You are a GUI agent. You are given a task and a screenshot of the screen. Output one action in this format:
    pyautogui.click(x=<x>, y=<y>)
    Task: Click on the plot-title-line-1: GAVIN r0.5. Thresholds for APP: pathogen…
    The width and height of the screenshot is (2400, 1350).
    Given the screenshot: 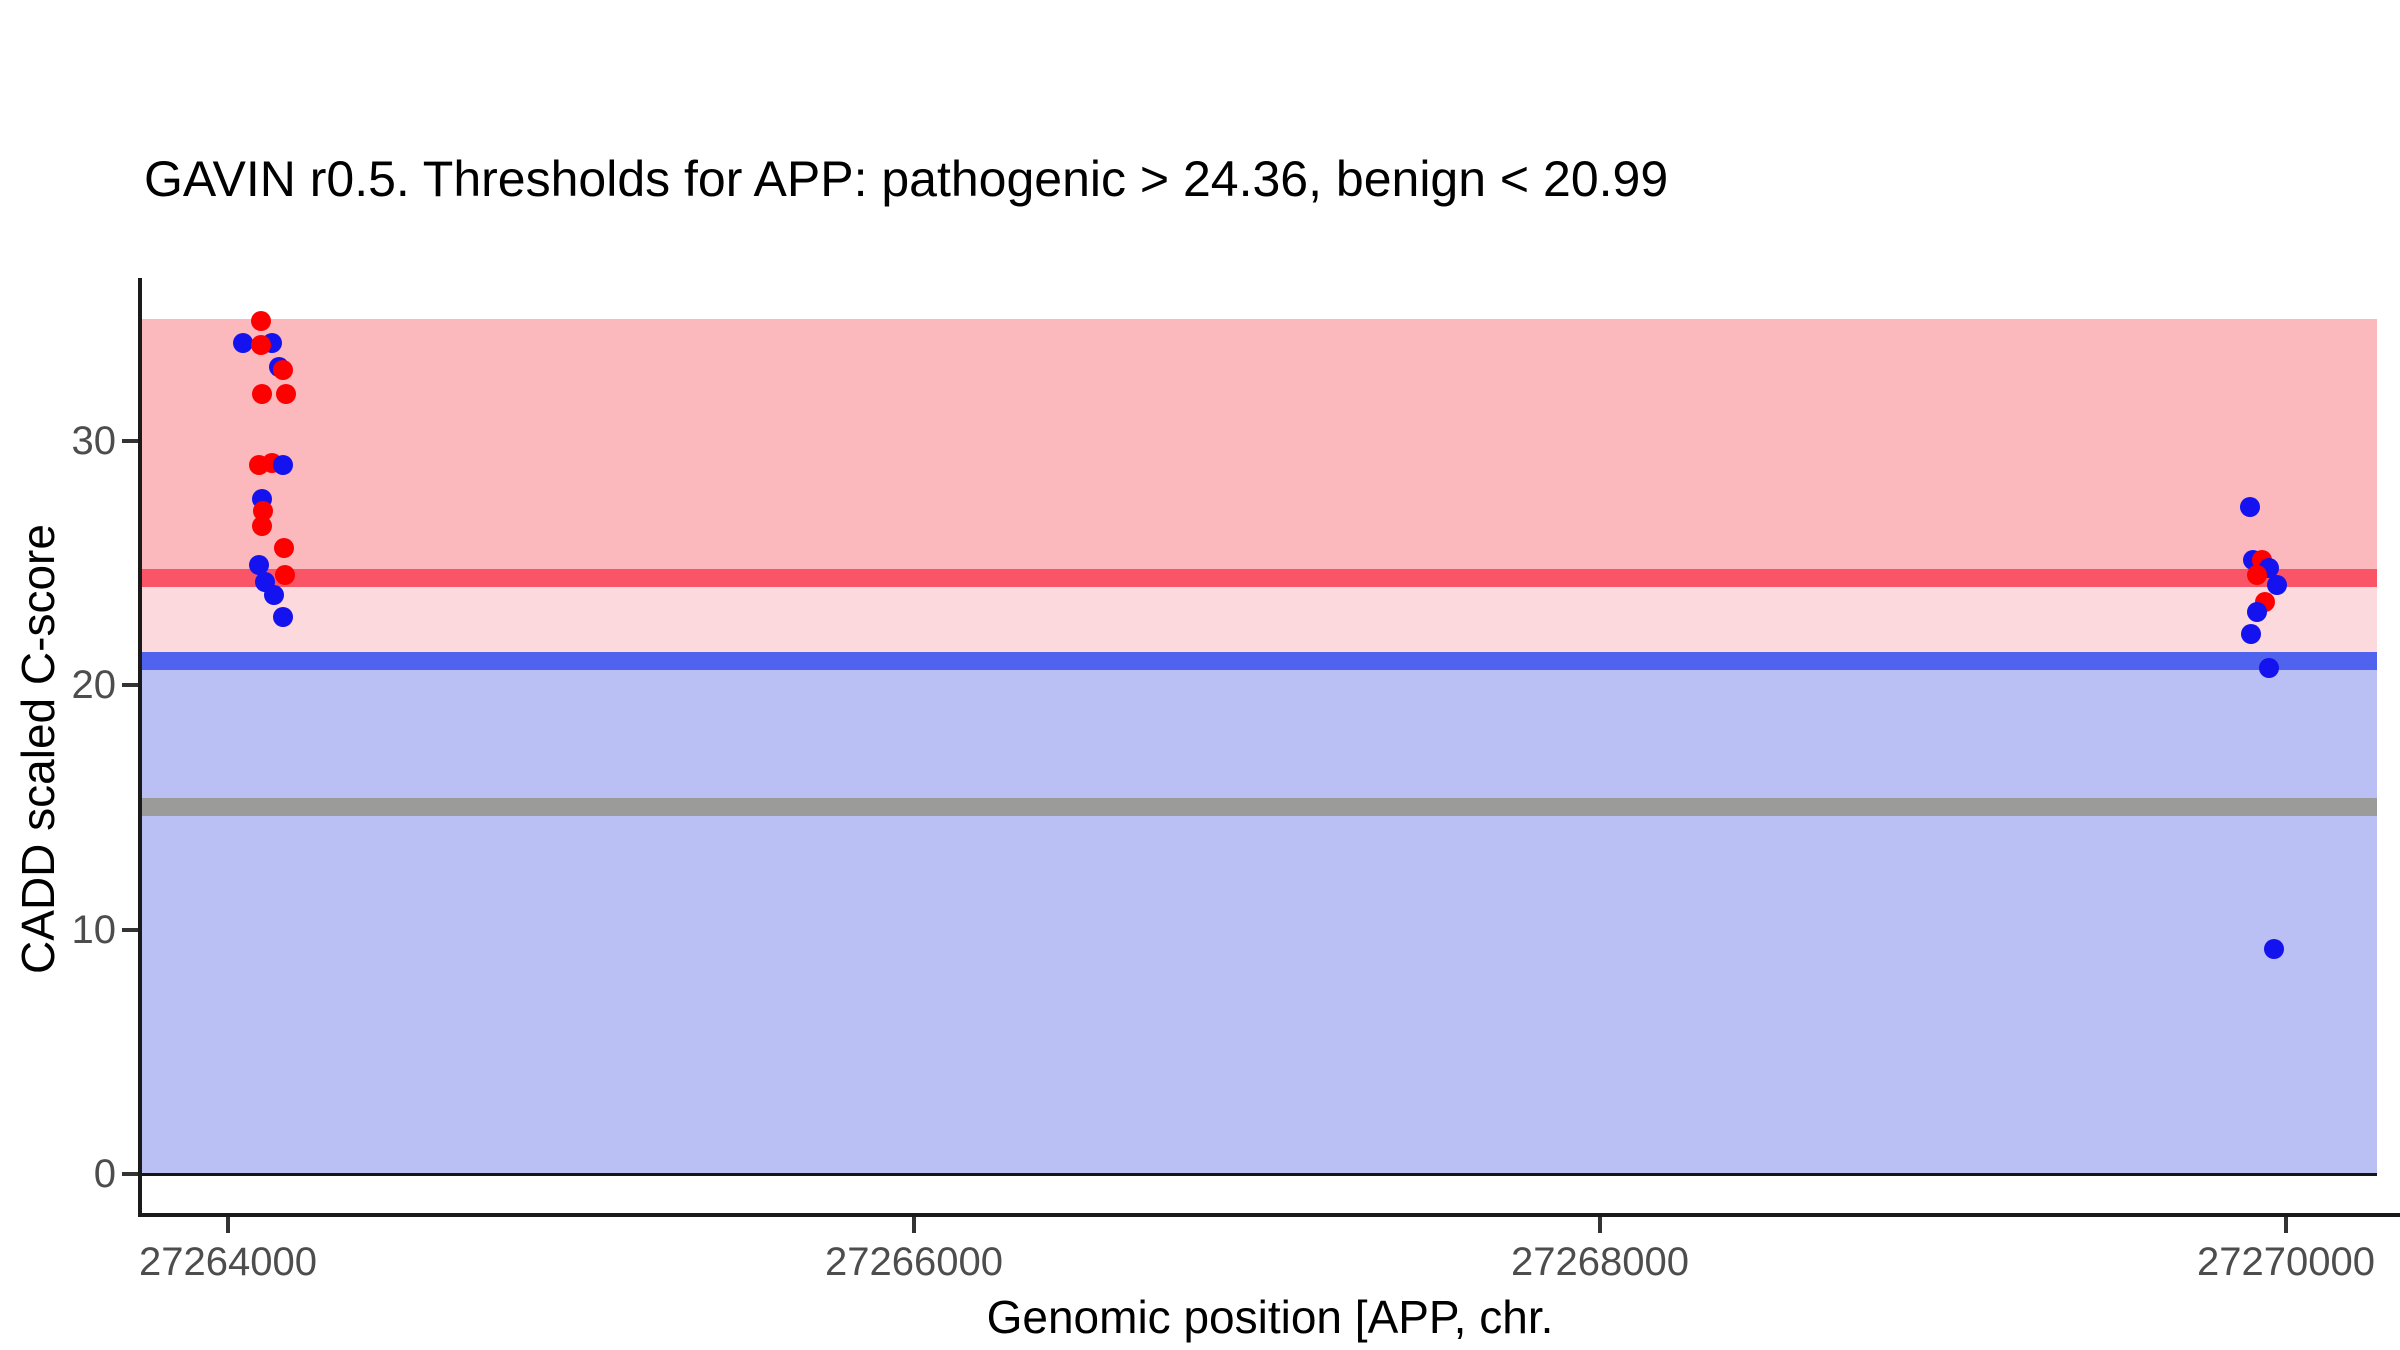 What is the action you would take?
    pyautogui.click(x=906, y=179)
    